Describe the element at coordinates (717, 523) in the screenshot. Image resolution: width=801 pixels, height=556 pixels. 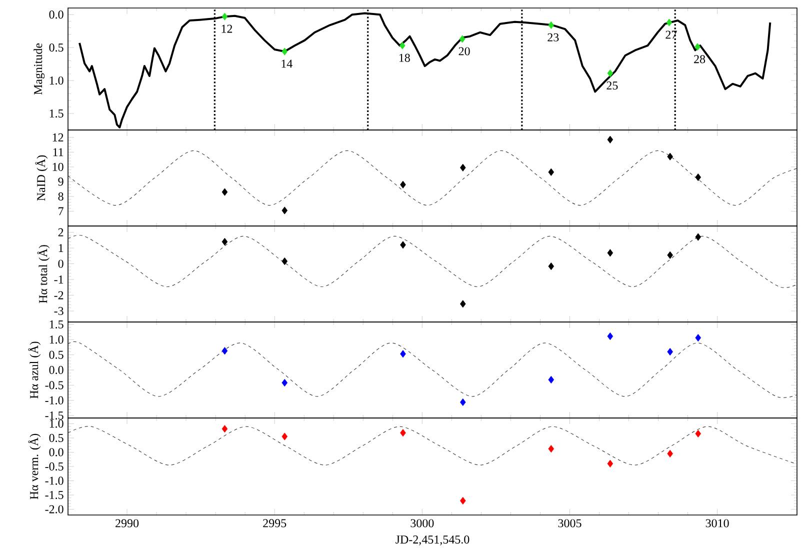
I see `x-tick-label: 3010` at that location.